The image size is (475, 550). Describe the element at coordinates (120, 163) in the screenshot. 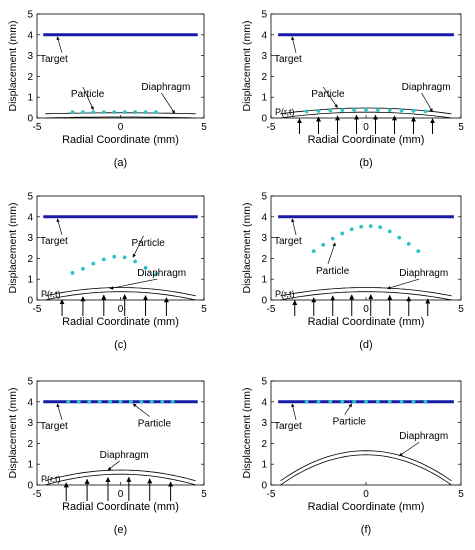

I see `panel-label: (a)` at that location.